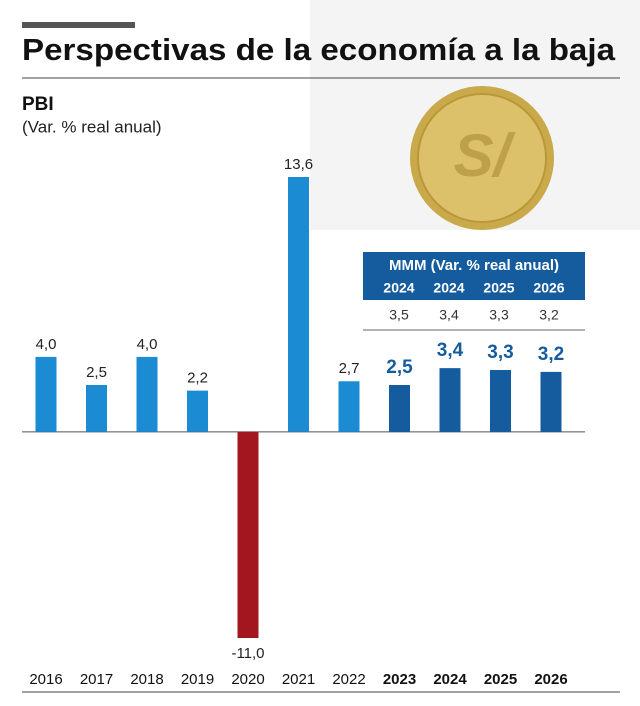 This screenshot has height=706, width=640. Describe the element at coordinates (499, 315) in the screenshot. I see `table-cell: 3,3` at that location.